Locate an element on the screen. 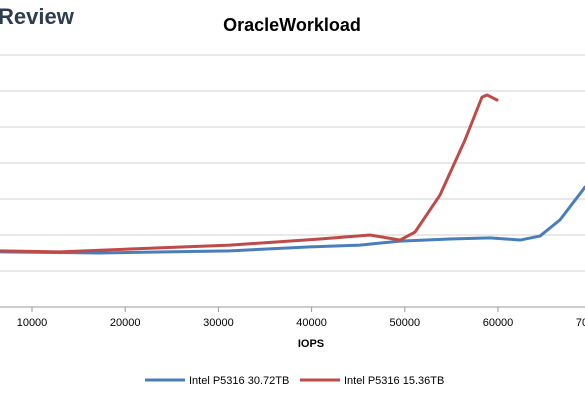  x-axis-label: IOPS is located at coordinates (311, 344).